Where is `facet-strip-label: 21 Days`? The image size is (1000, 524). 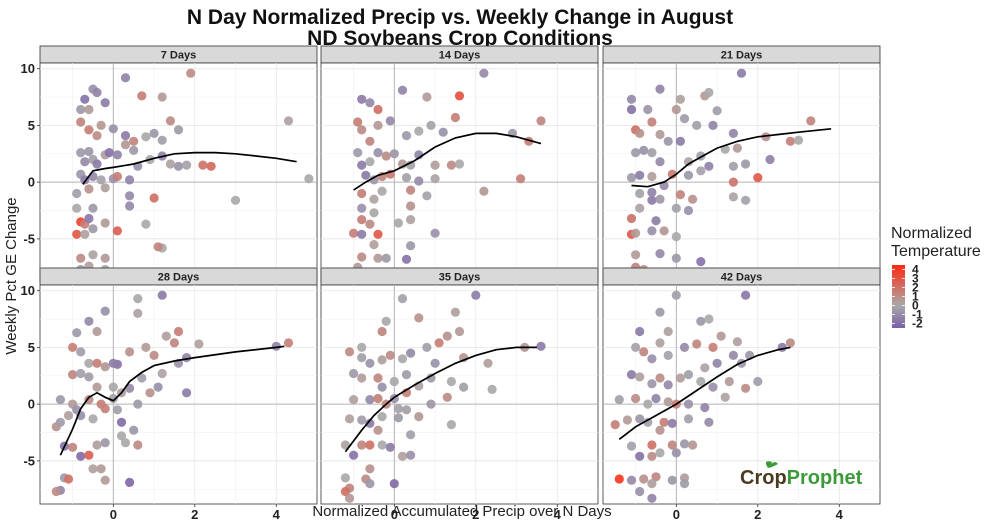
facet-strip-label: 21 Days is located at coordinates (742, 56).